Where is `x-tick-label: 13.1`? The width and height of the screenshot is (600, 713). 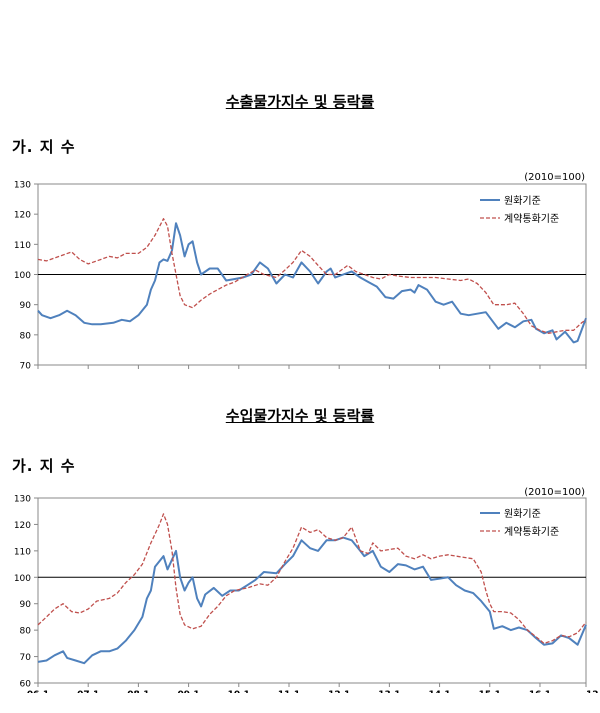 x-tick-label: 13.1 is located at coordinates (389, 691).